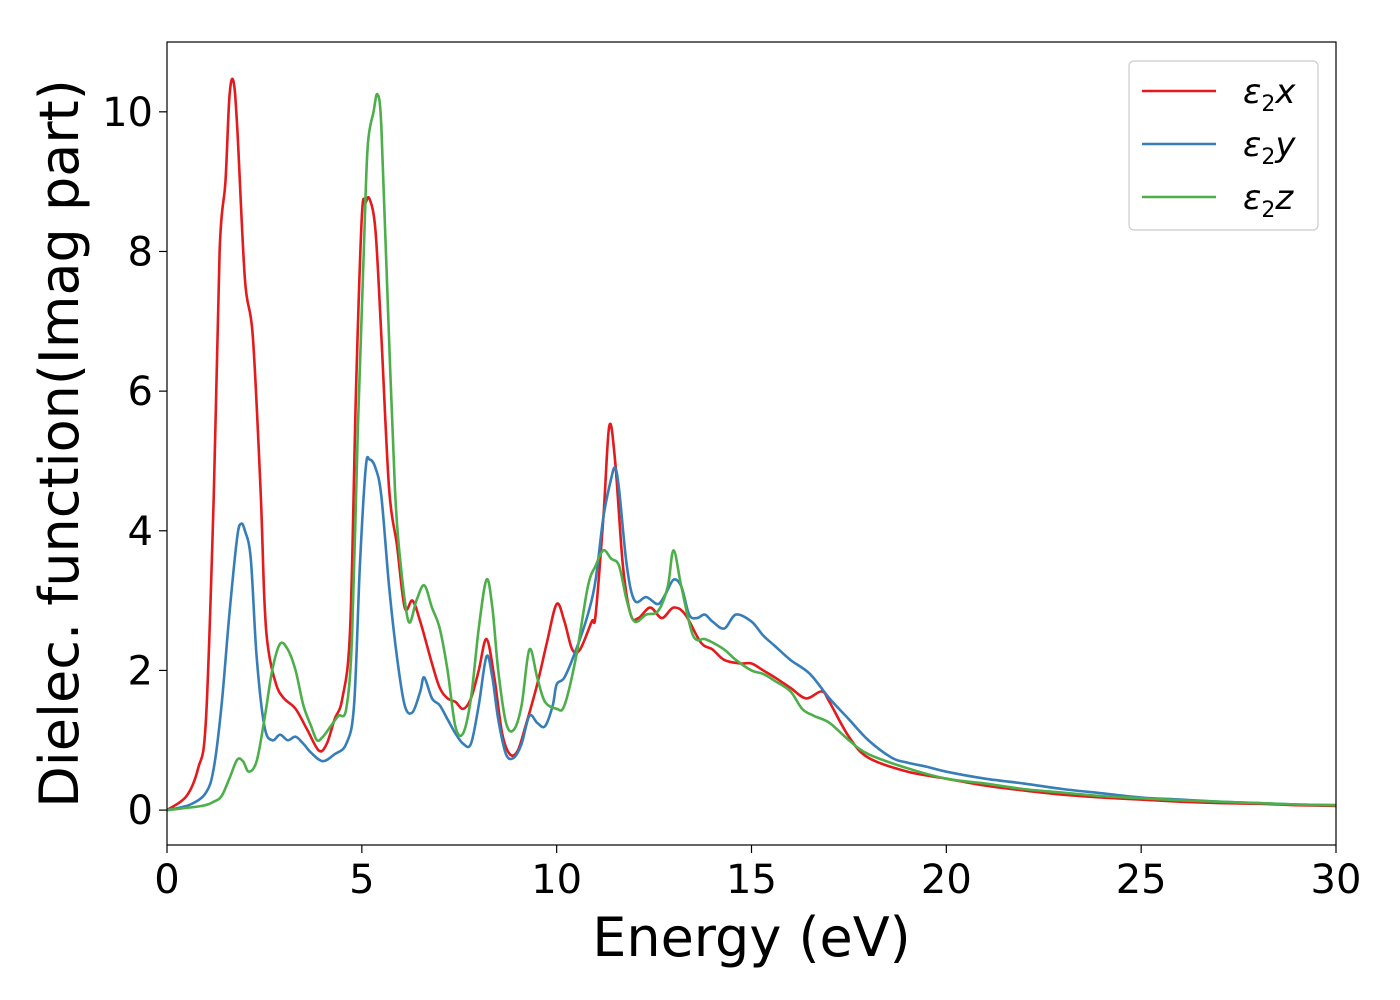 This screenshot has width=1400, height=1000. What do you see at coordinates (134, 462) in the screenshot?
I see `y-axis: 0 2 4 6 8 10` at bounding box center [134, 462].